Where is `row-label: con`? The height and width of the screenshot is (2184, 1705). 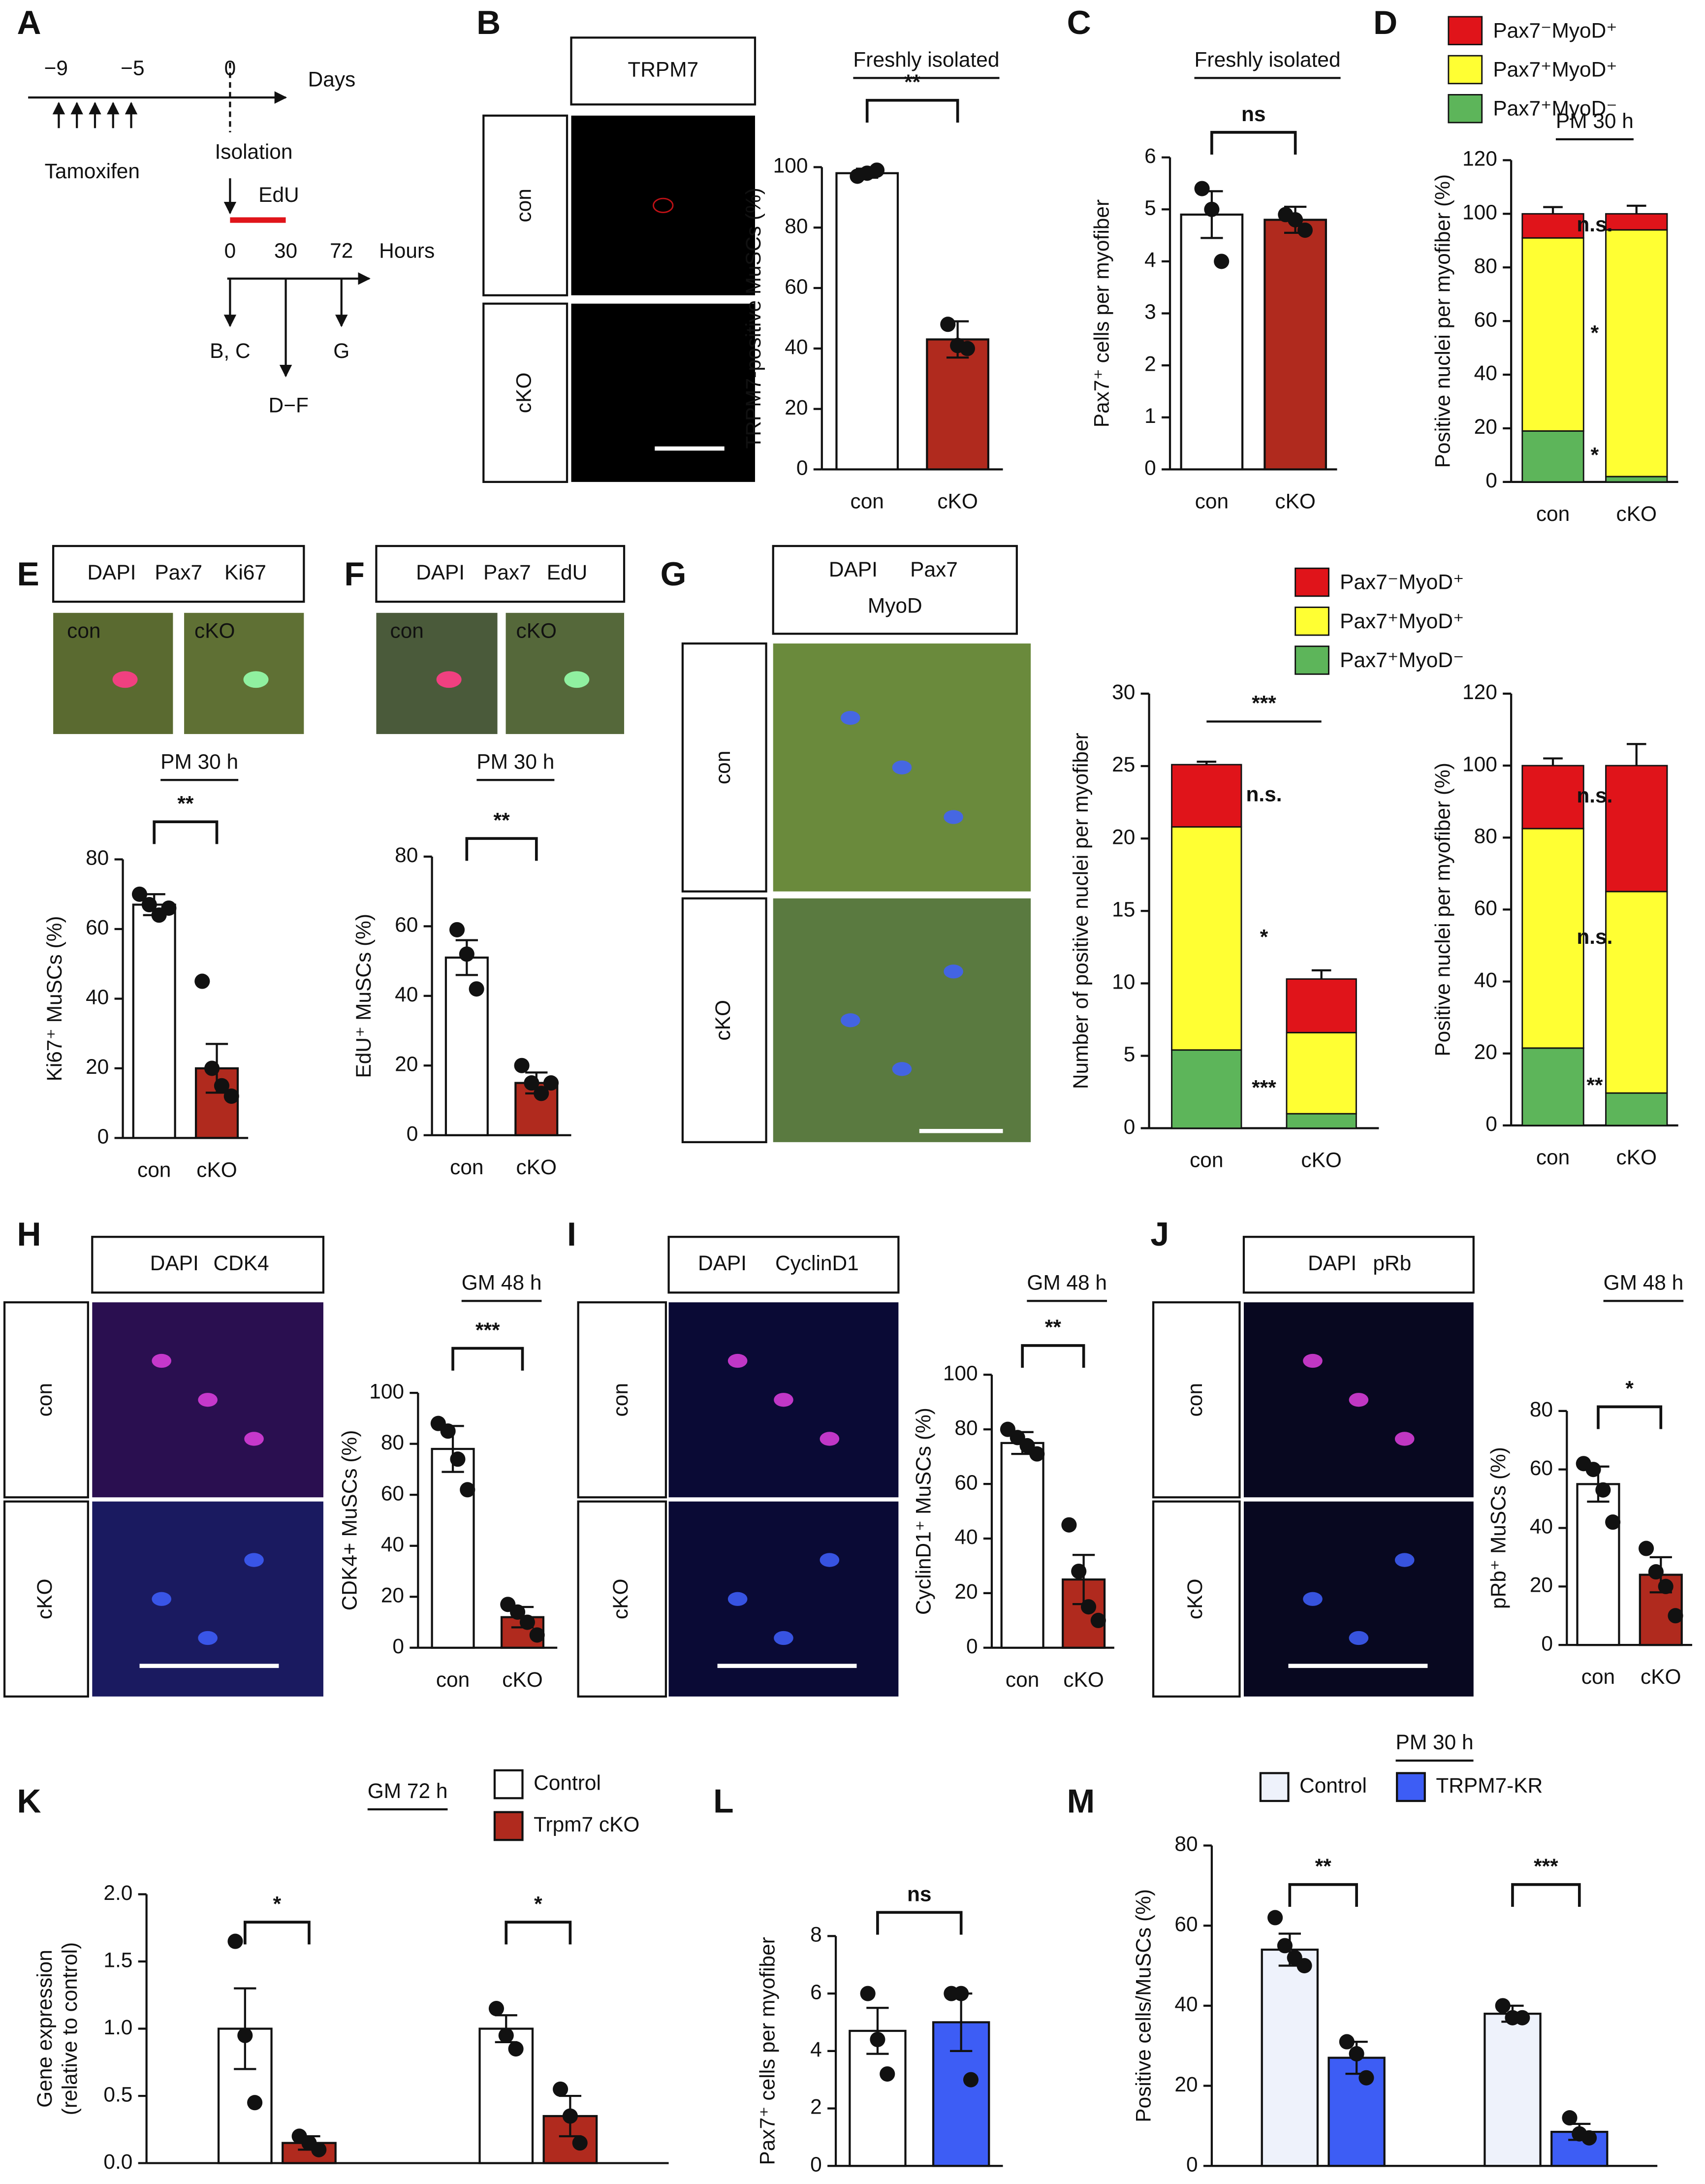 row-label: con is located at coordinates (722, 767).